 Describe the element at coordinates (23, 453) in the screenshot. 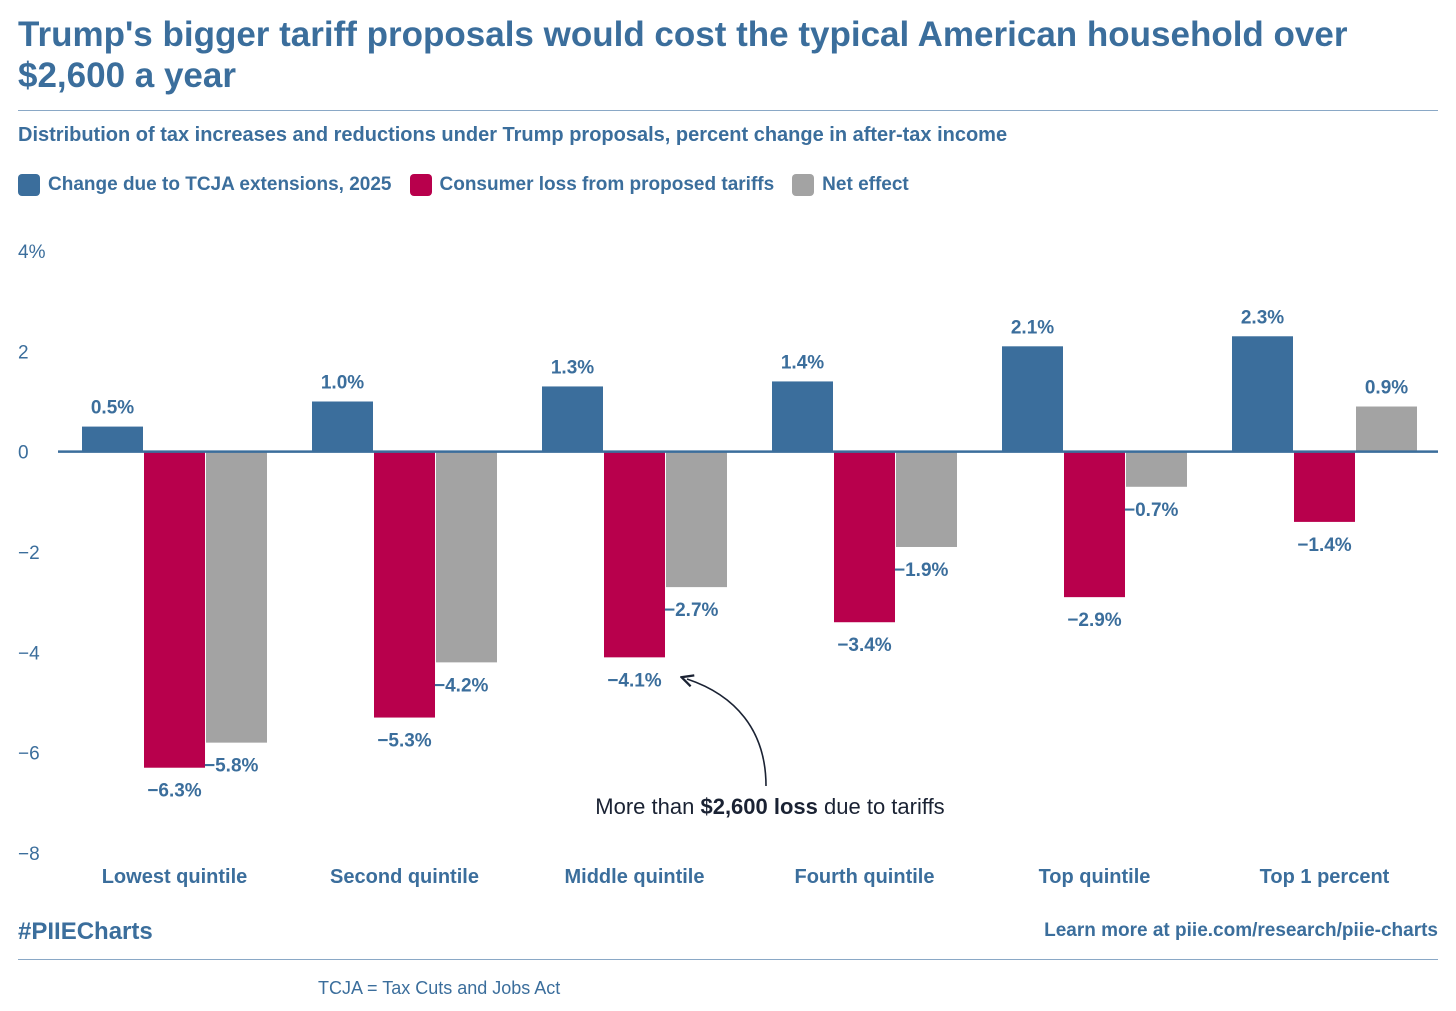

I see `y-tick-label: 0` at that location.